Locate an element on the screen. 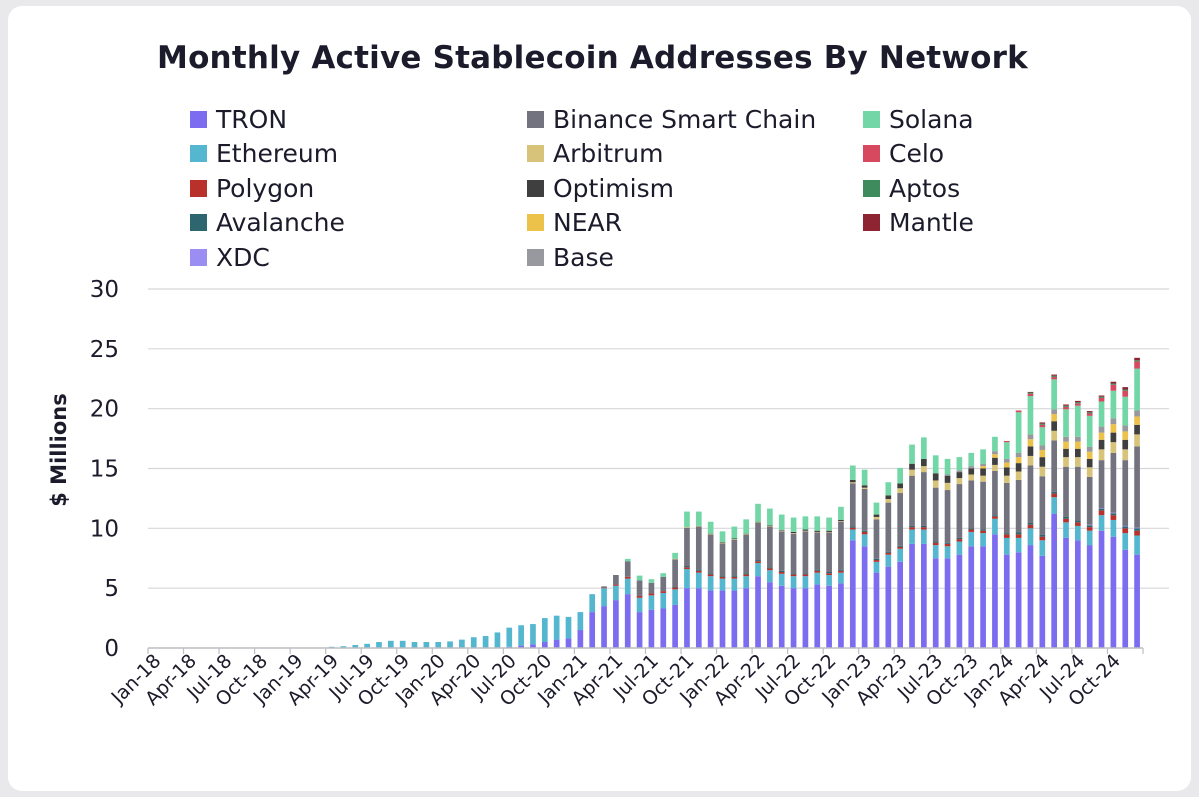  legend-label: Ethereum is located at coordinates (277, 154).